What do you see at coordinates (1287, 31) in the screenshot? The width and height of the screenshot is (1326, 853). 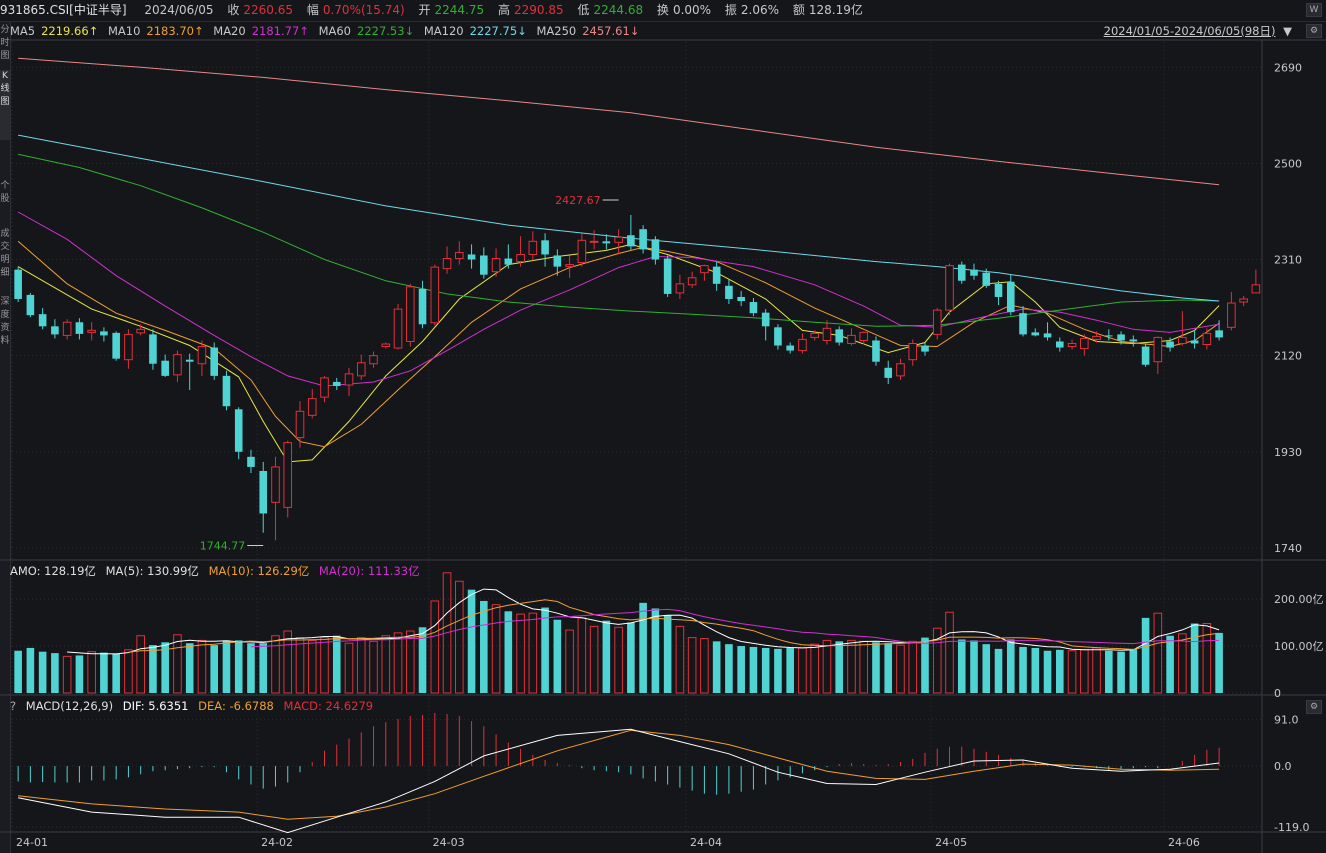 I see `dropdown-icon: ▼` at bounding box center [1287, 31].